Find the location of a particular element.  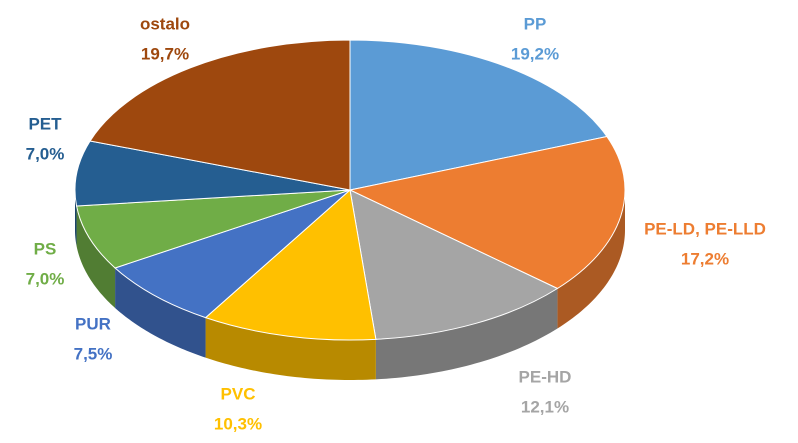

slice-label: PUR is located at coordinates (93, 323).